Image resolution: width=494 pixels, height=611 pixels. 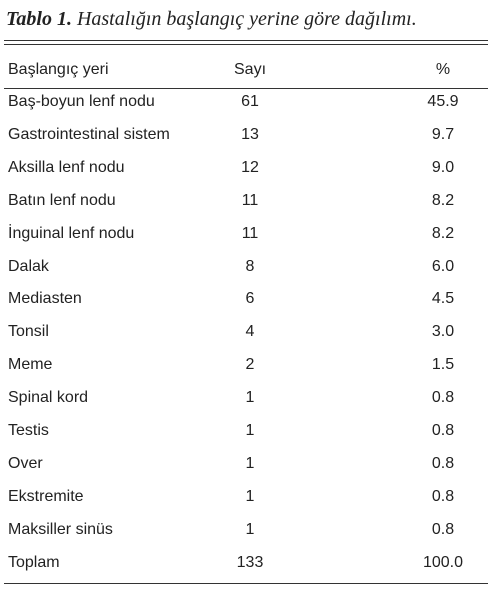 I want to click on header-cell: Sayı, so click(x=250, y=69).